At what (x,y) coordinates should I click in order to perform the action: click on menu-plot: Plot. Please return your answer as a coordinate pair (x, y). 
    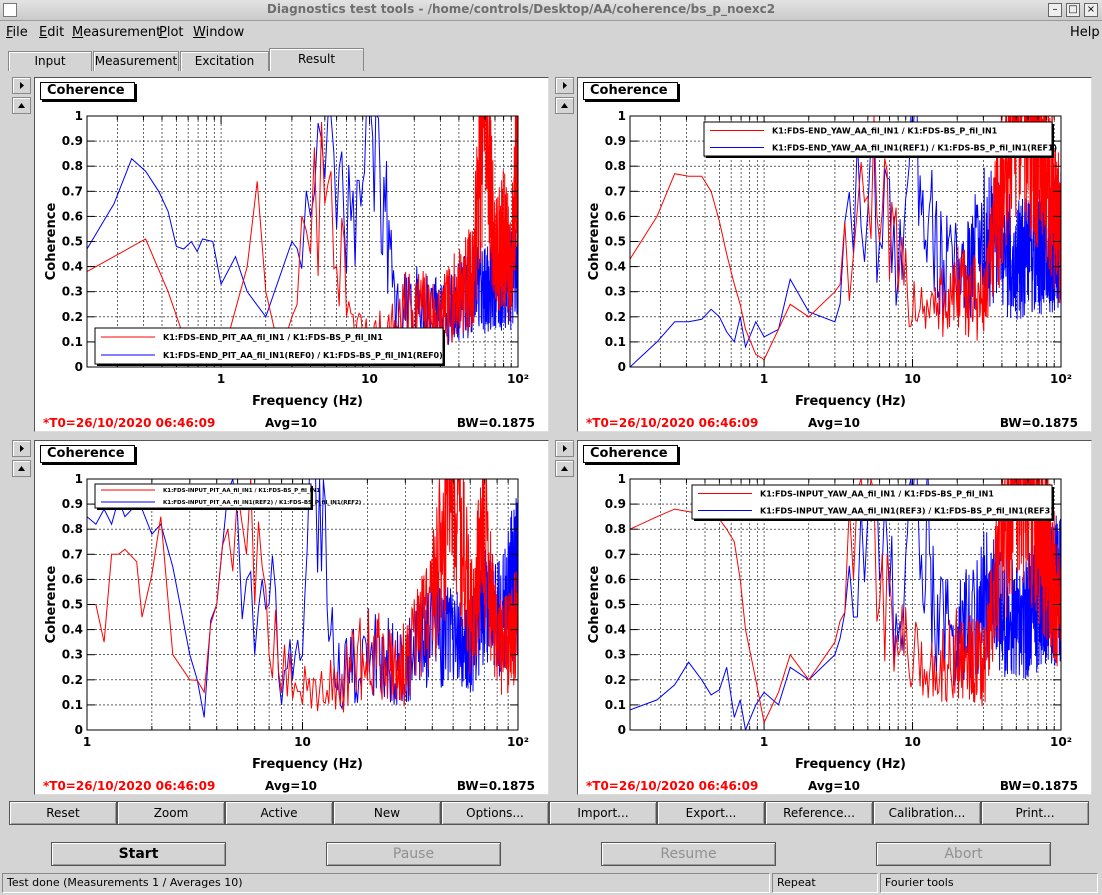
    Looking at the image, I should click on (171, 32).